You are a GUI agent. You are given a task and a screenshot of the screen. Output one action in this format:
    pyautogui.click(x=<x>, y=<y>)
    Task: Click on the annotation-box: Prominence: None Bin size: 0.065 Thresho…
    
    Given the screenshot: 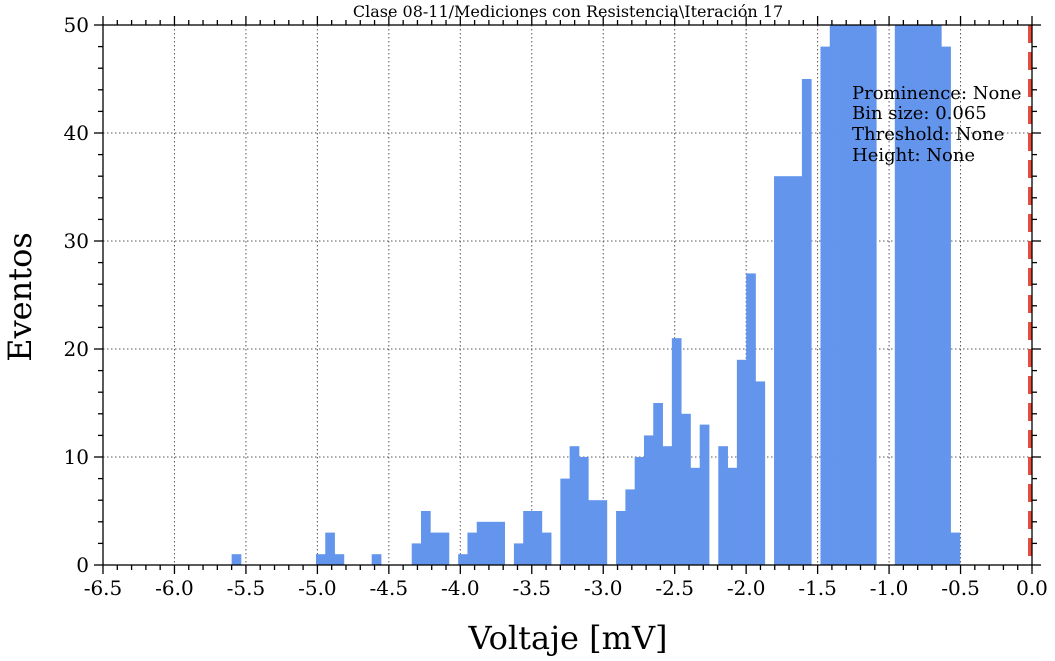 What is the action you would take?
    pyautogui.click(x=937, y=124)
    